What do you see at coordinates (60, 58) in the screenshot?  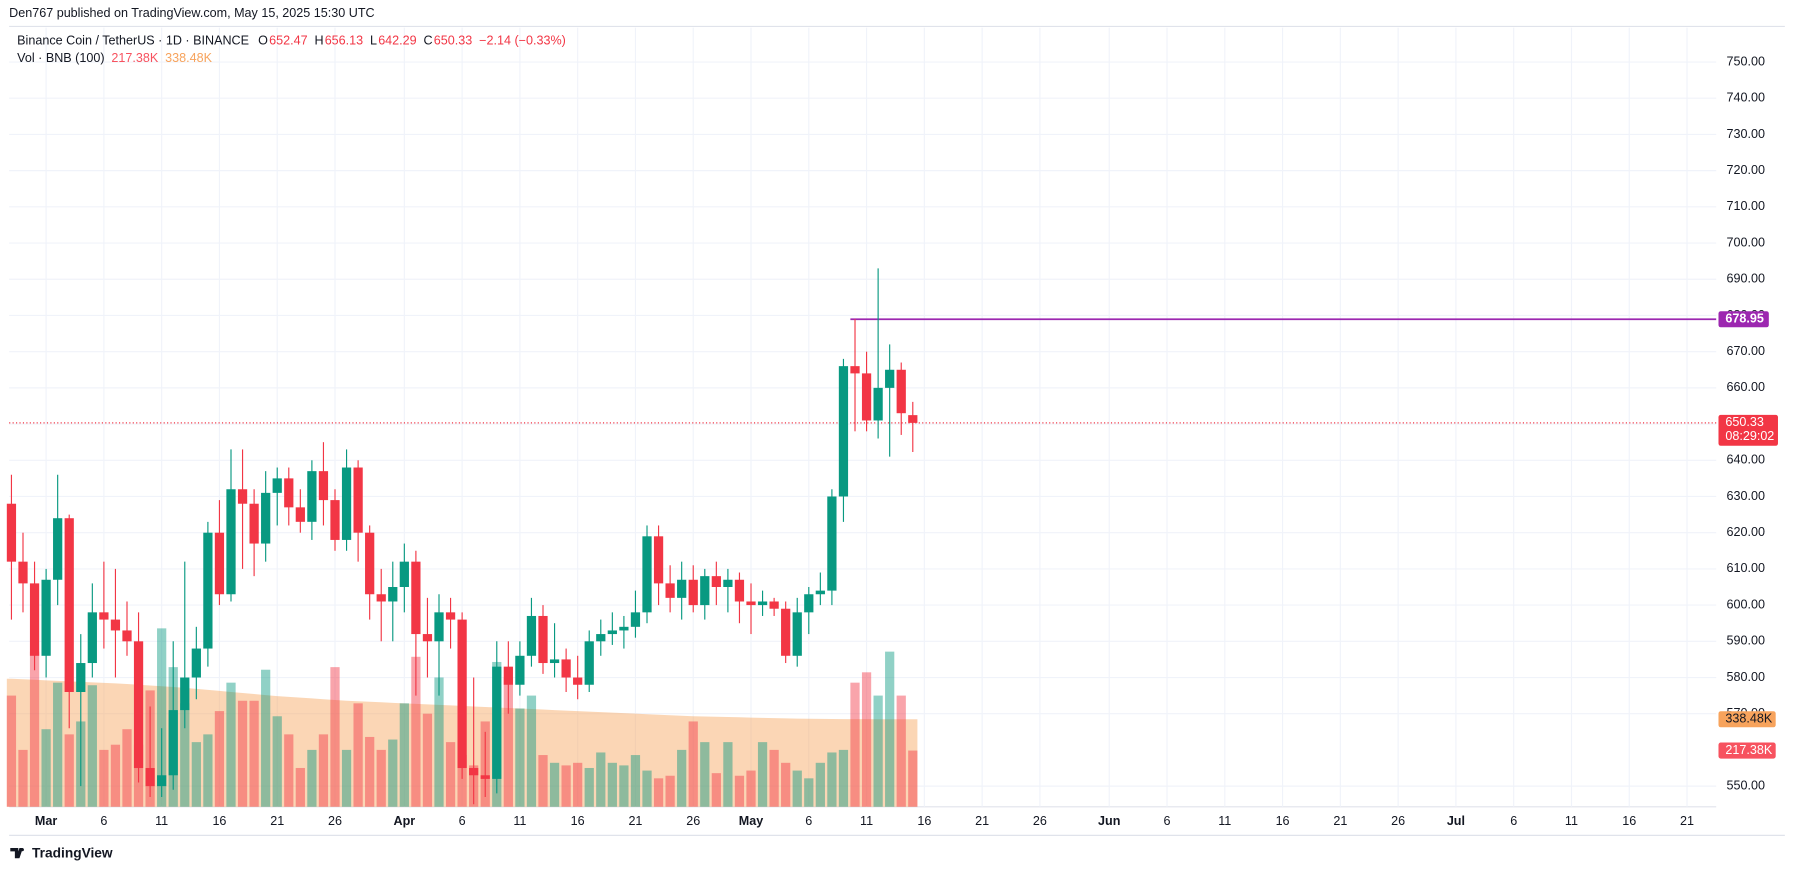 I see `volume-name: Vol · BNB (100)` at bounding box center [60, 58].